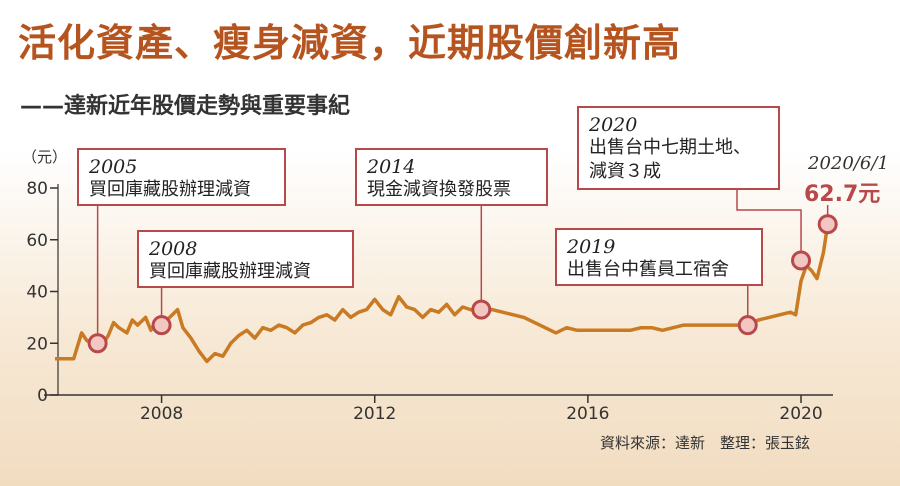 The height and width of the screenshot is (486, 900). What do you see at coordinates (350, 42) in the screenshot?
I see `chart-title: 活化資產、瘦身減資，近期股價創新高` at bounding box center [350, 42].